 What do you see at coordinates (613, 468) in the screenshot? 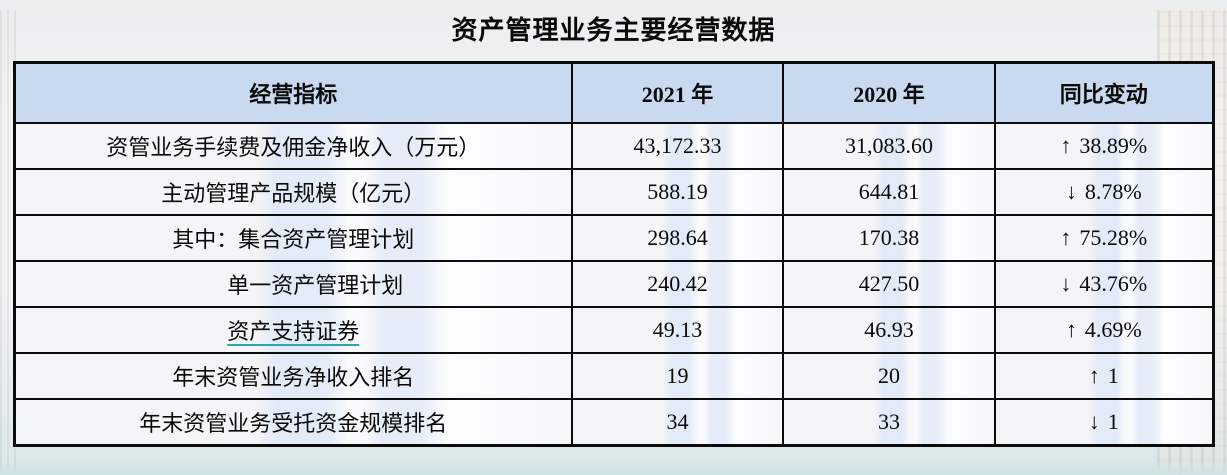
I see `background-teal-fade` at bounding box center [613, 468].